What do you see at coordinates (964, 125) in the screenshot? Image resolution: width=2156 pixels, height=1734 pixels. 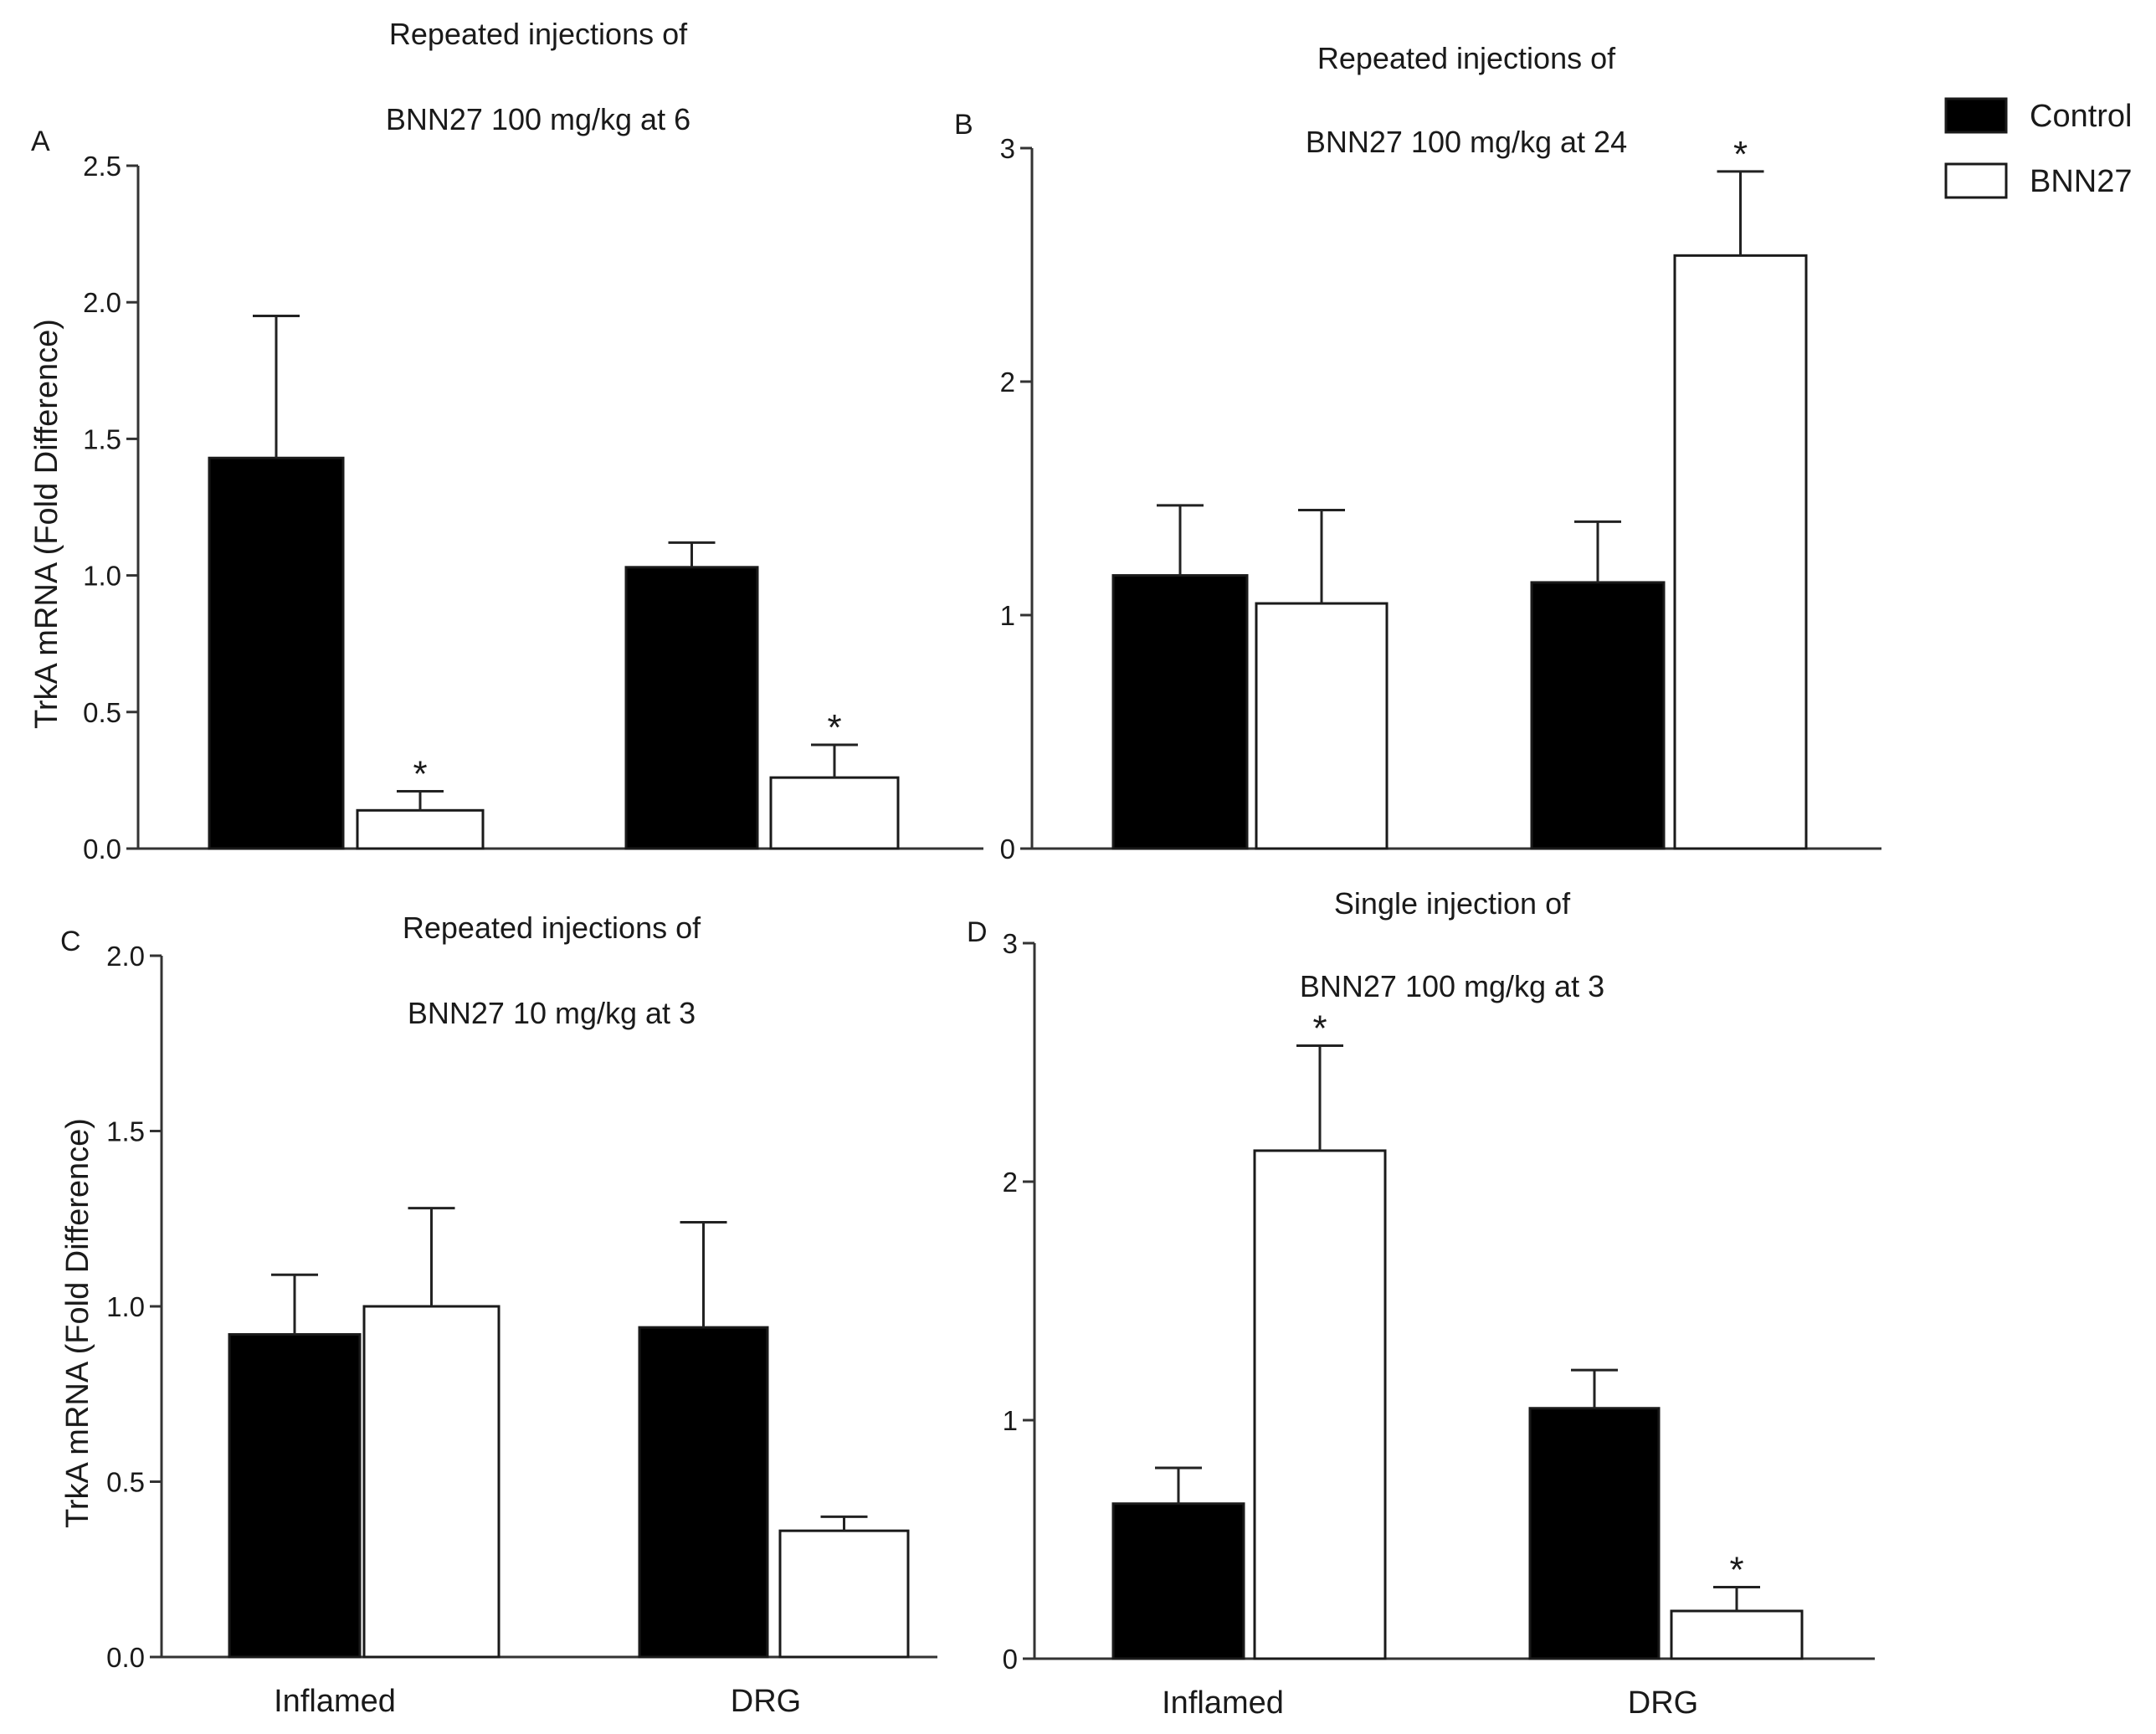 I see `panel-letter: B` at bounding box center [964, 125].